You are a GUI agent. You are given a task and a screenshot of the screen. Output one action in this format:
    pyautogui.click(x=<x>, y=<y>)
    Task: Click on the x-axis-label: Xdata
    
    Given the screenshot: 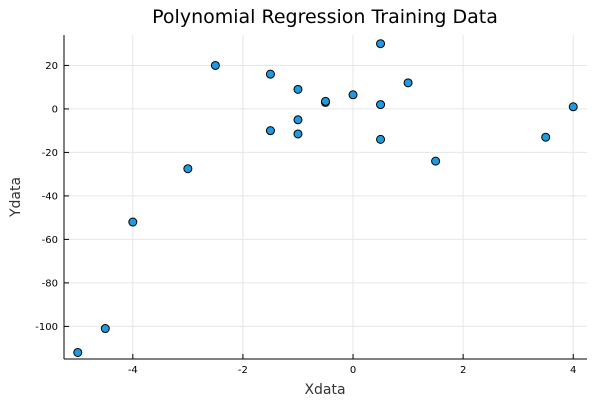 What is the action you would take?
    pyautogui.click(x=324, y=390)
    